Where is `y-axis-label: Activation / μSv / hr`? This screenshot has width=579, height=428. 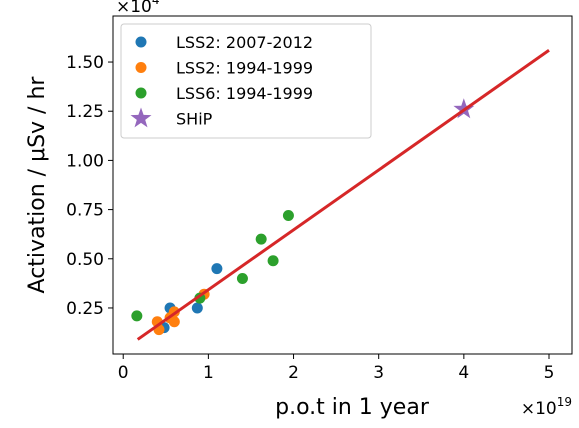
y-axis-label: Activation / μSv / hr is located at coordinates (37, 185).